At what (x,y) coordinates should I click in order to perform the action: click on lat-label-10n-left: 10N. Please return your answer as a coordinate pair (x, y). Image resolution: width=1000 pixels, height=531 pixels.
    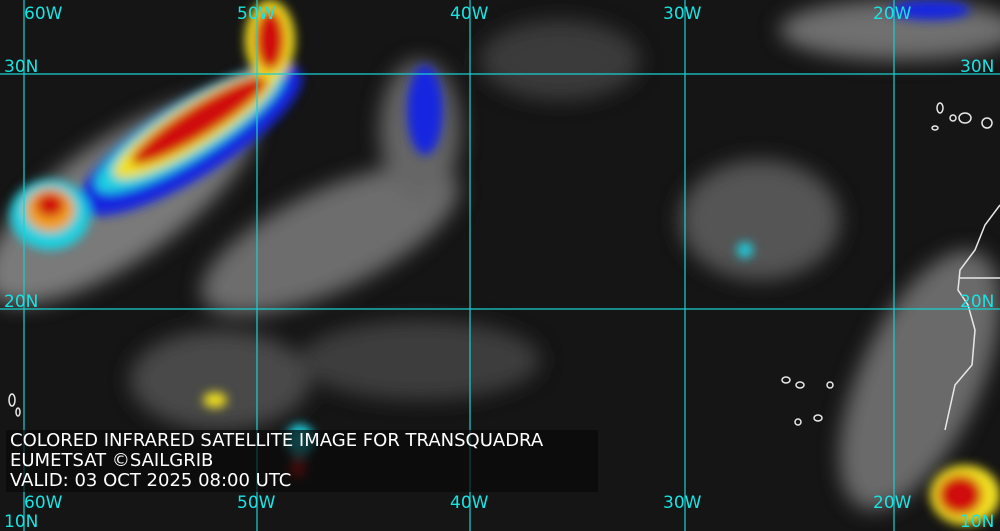
    Looking at the image, I should click on (21, 521).